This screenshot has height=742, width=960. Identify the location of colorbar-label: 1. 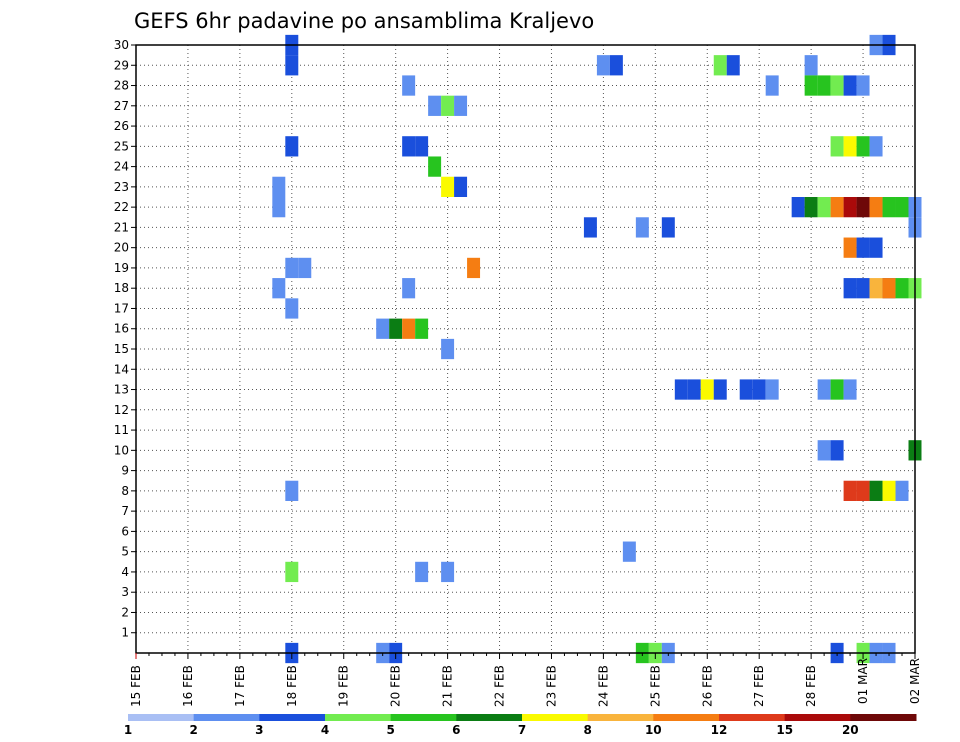
(128, 730).